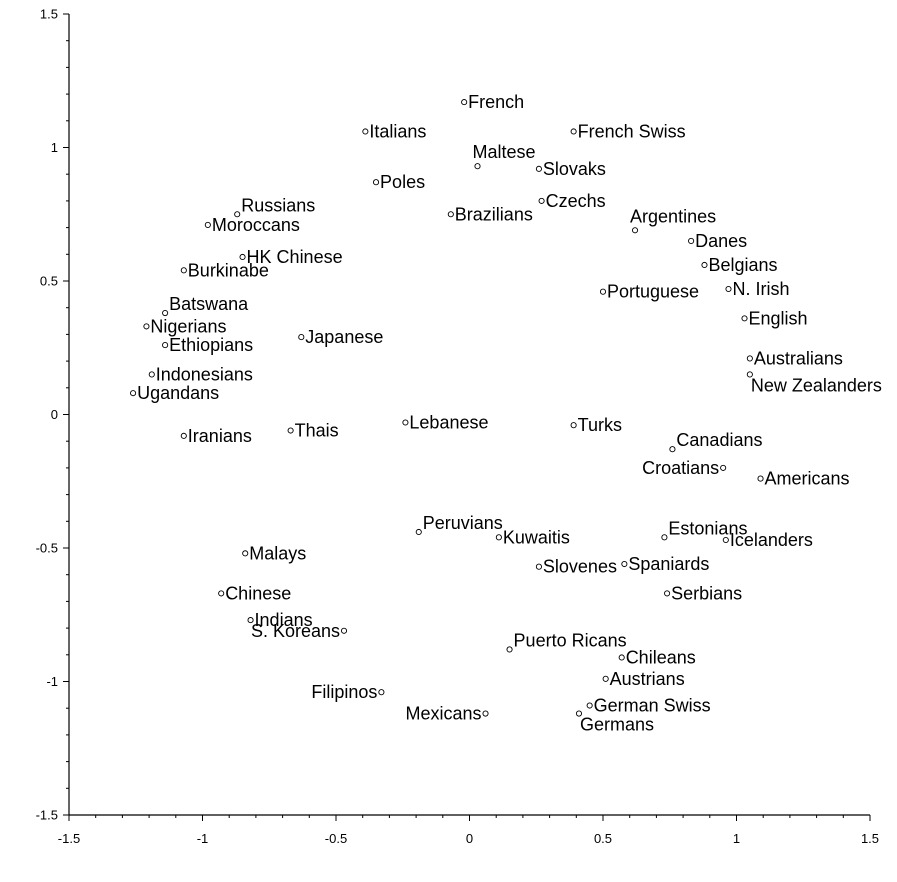 Image resolution: width=897 pixels, height=882 pixels. Describe the element at coordinates (721, 241) in the screenshot. I see `point-label: Danes` at that location.